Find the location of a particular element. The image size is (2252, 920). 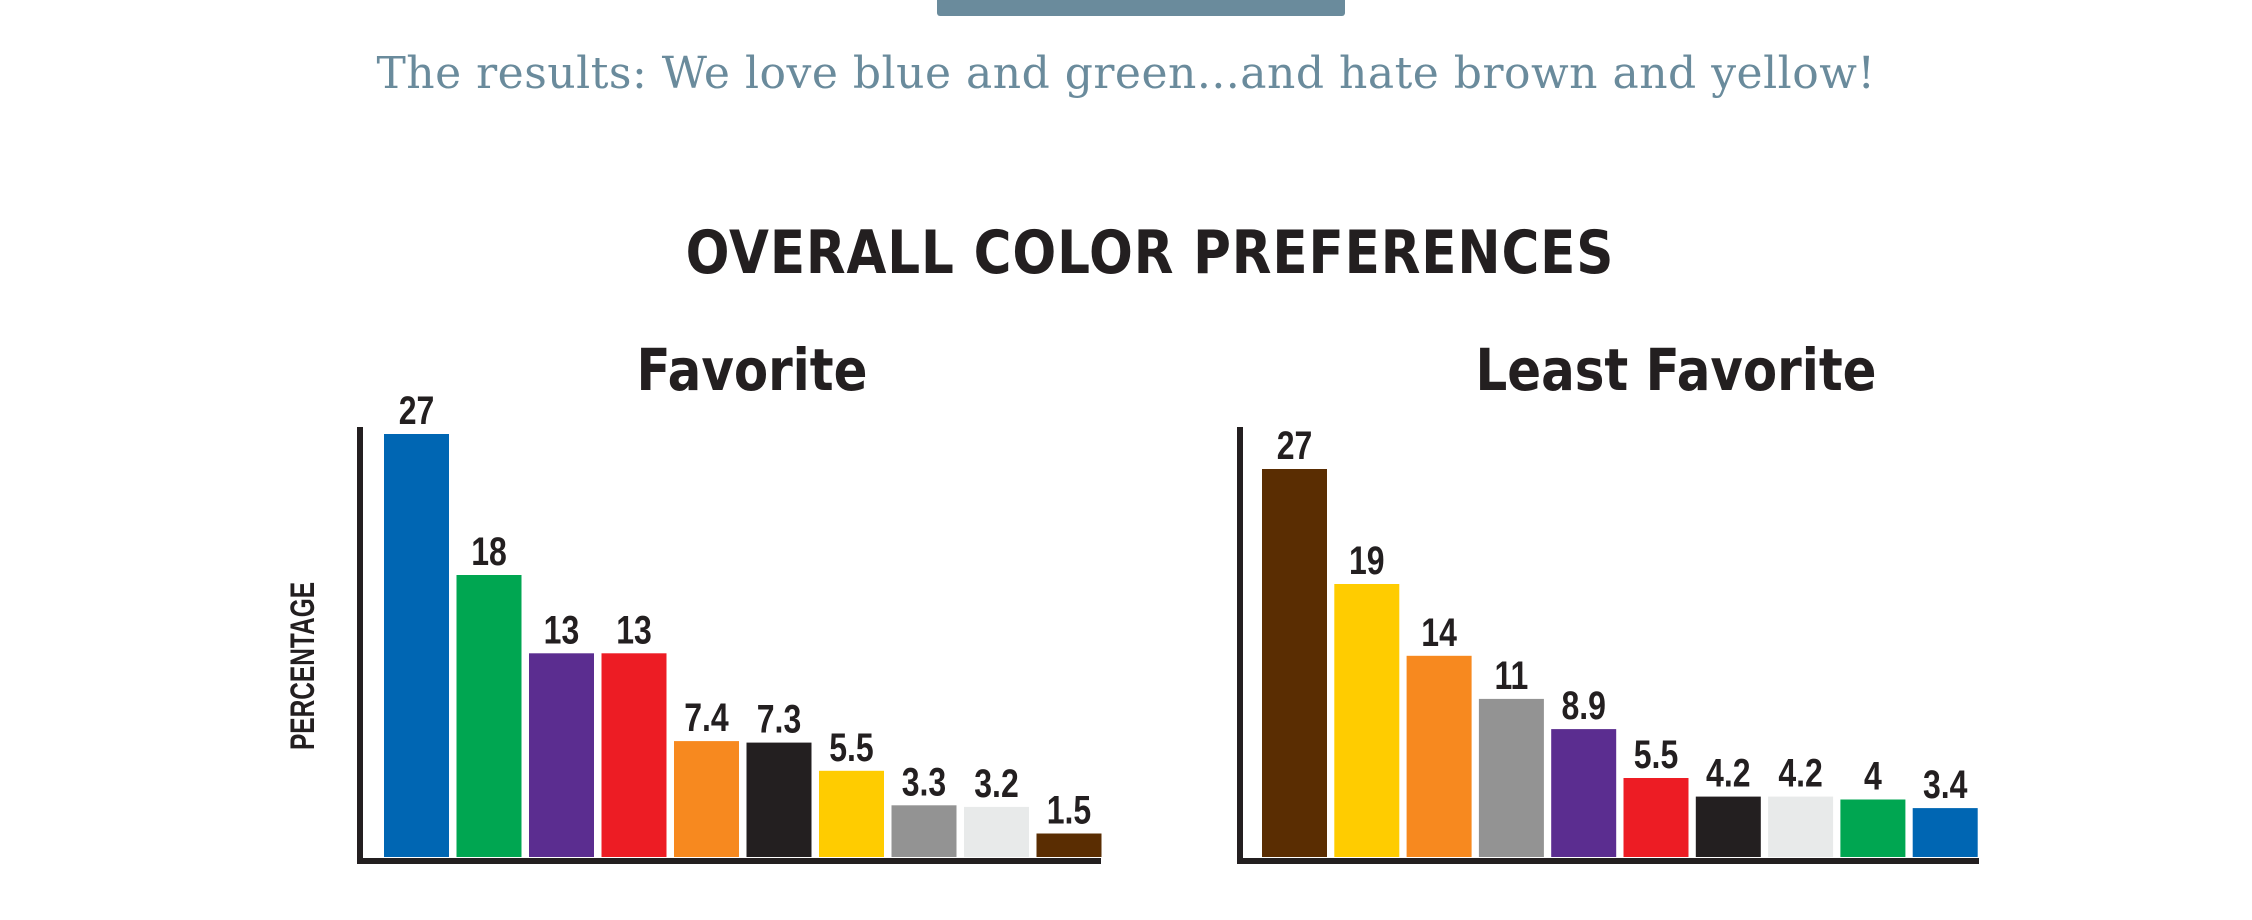

favorite-bar-gray is located at coordinates (924, 831).